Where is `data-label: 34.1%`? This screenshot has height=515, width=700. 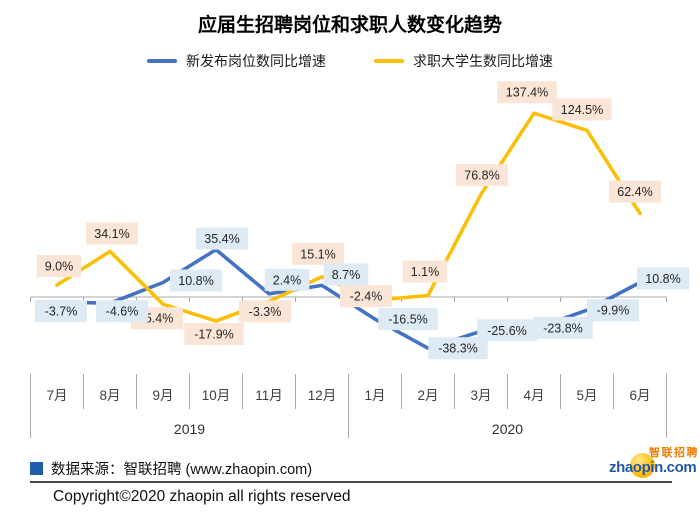
data-label: 34.1% is located at coordinates (111, 234).